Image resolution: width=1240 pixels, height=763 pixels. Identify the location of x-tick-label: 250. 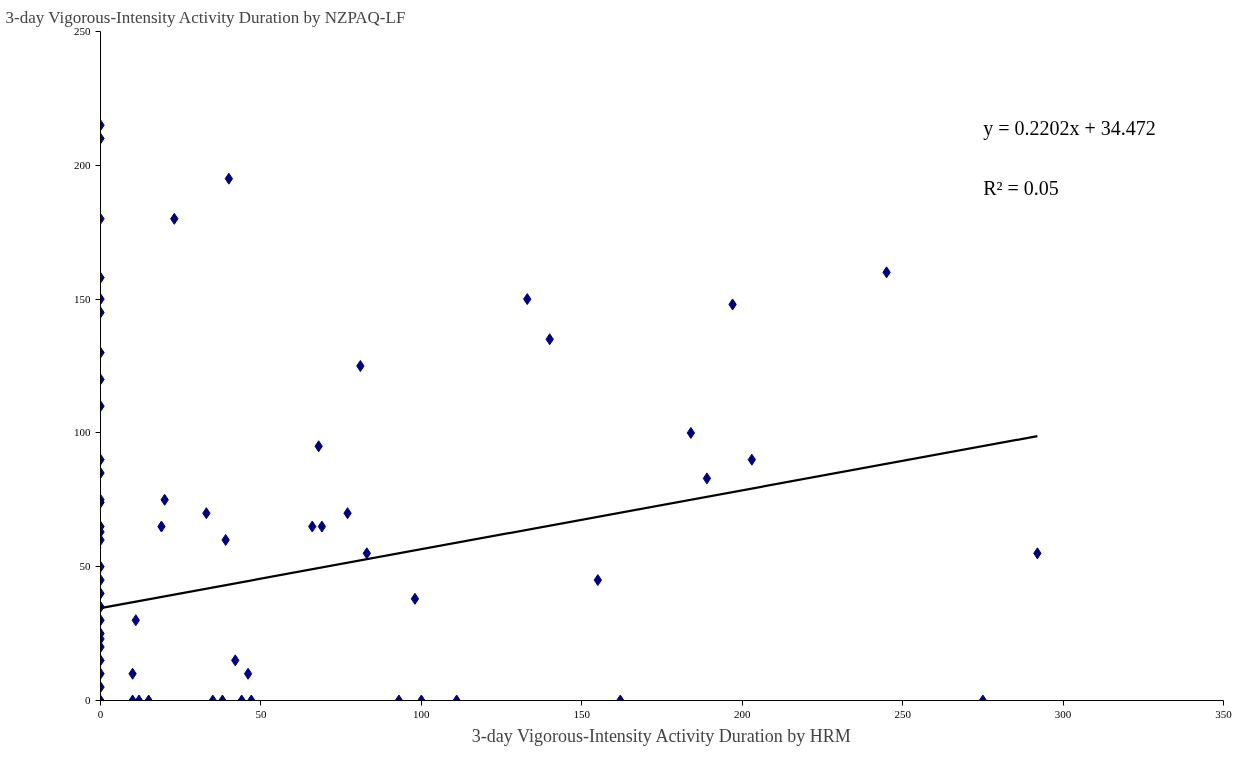
(903, 713).